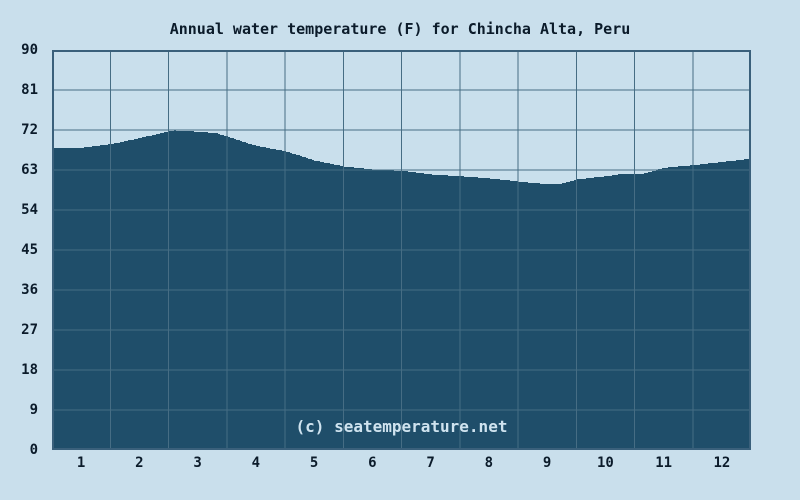  I want to click on x-tick-label: 3, so click(197, 463).